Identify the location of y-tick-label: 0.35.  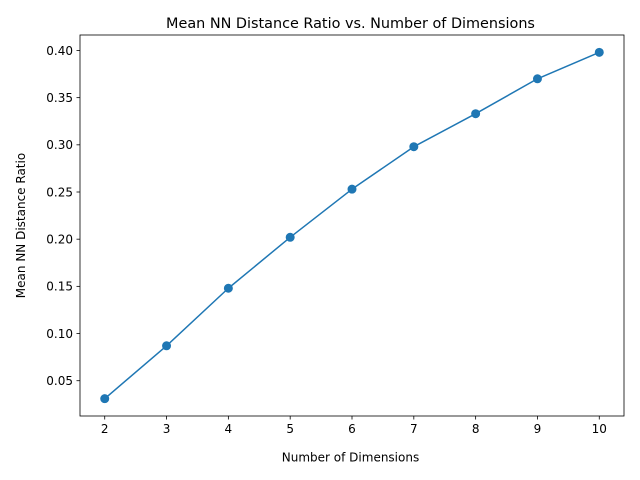
(59, 98).